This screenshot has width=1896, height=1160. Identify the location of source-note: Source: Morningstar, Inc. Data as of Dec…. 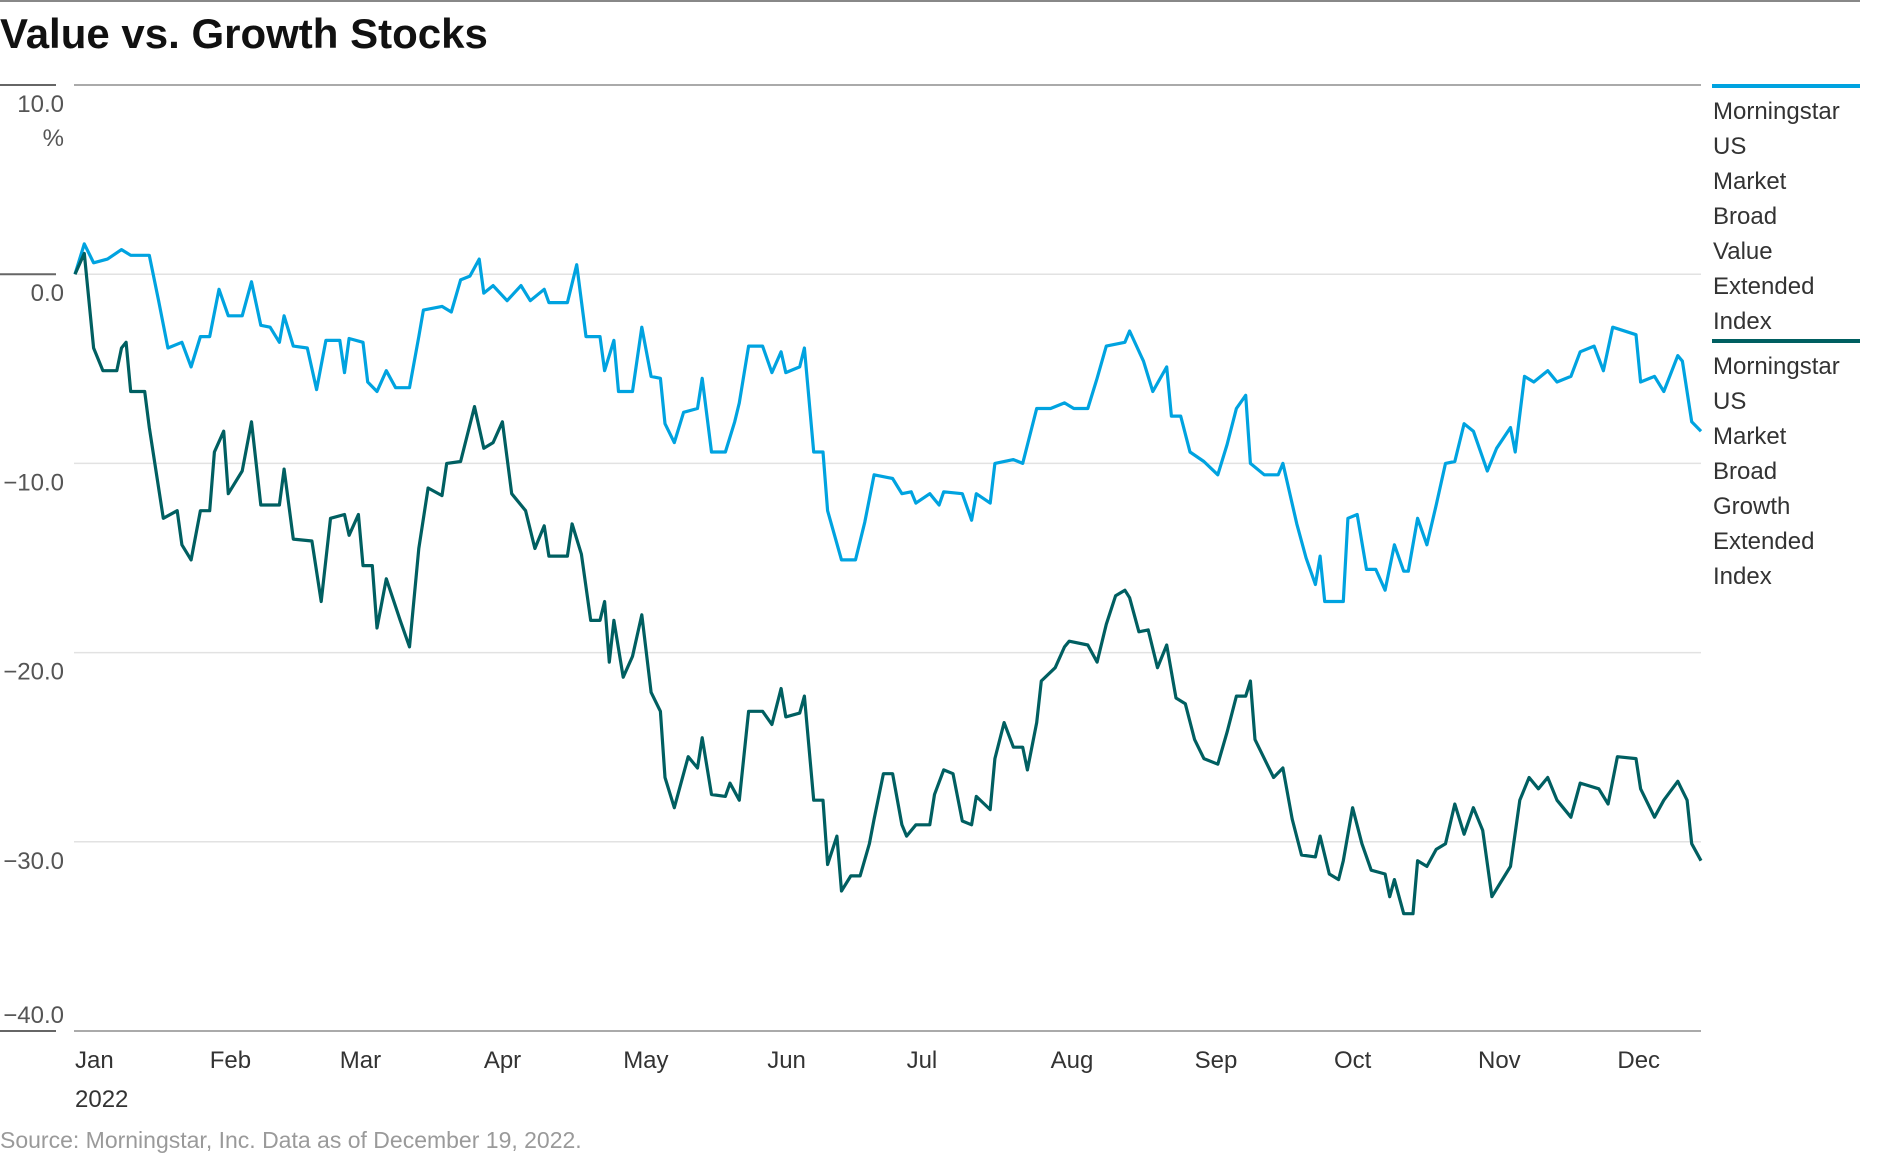
(291, 1140).